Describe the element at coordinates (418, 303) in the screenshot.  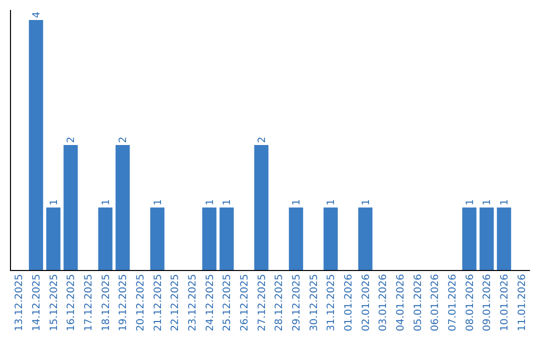
I see `x-tick-label: 05.01.2026` at that location.